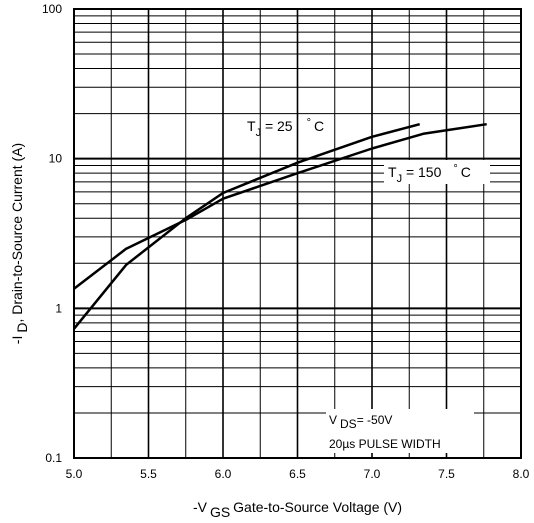 This screenshot has height=523, width=534. I want to click on vds-condition-v: V, so click(333, 420).